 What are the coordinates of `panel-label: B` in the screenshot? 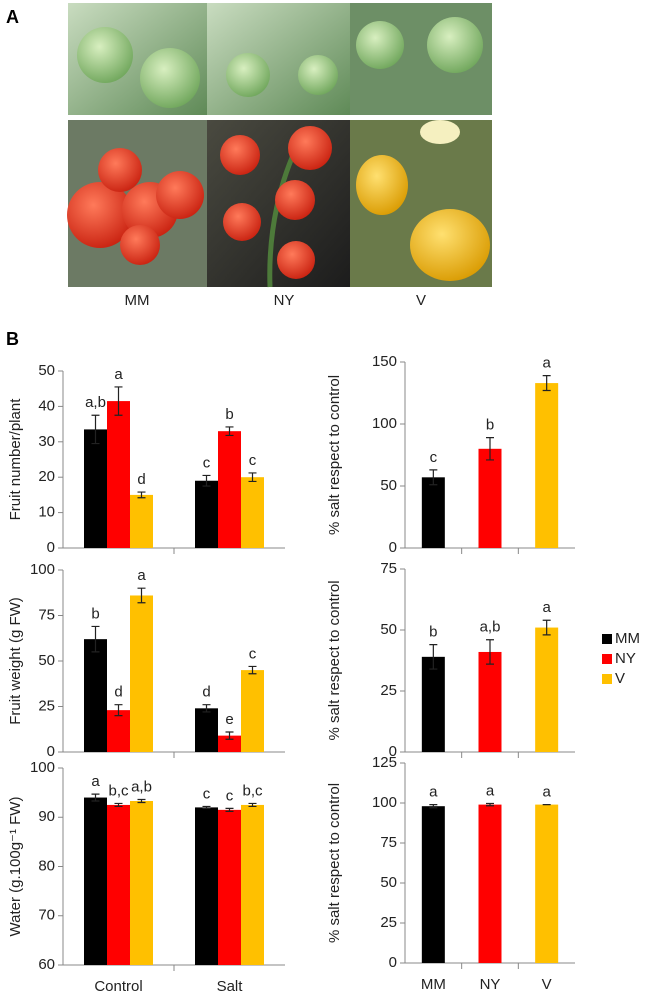 It's located at (12, 339).